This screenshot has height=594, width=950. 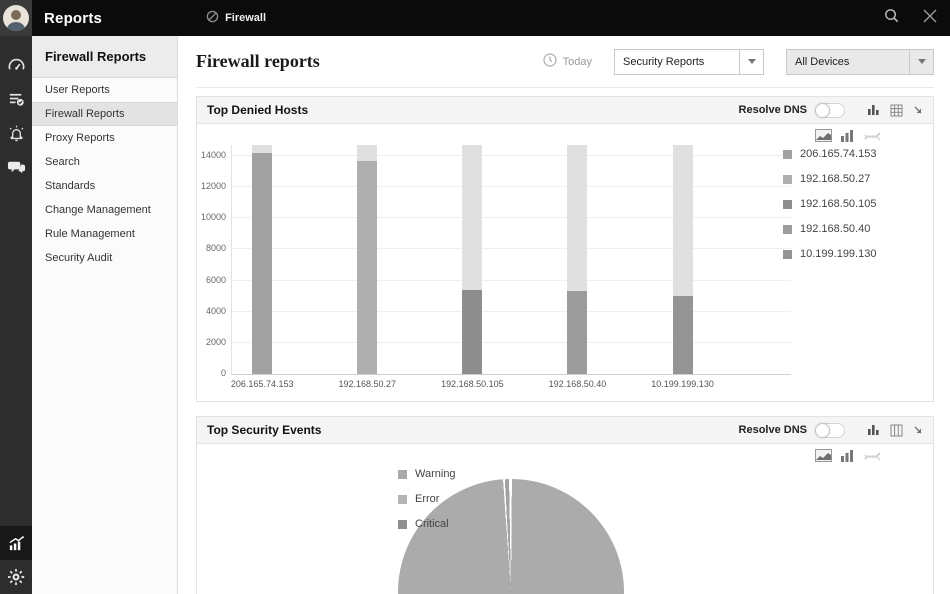 What do you see at coordinates (550, 61) in the screenshot?
I see `clock-icon` at bounding box center [550, 61].